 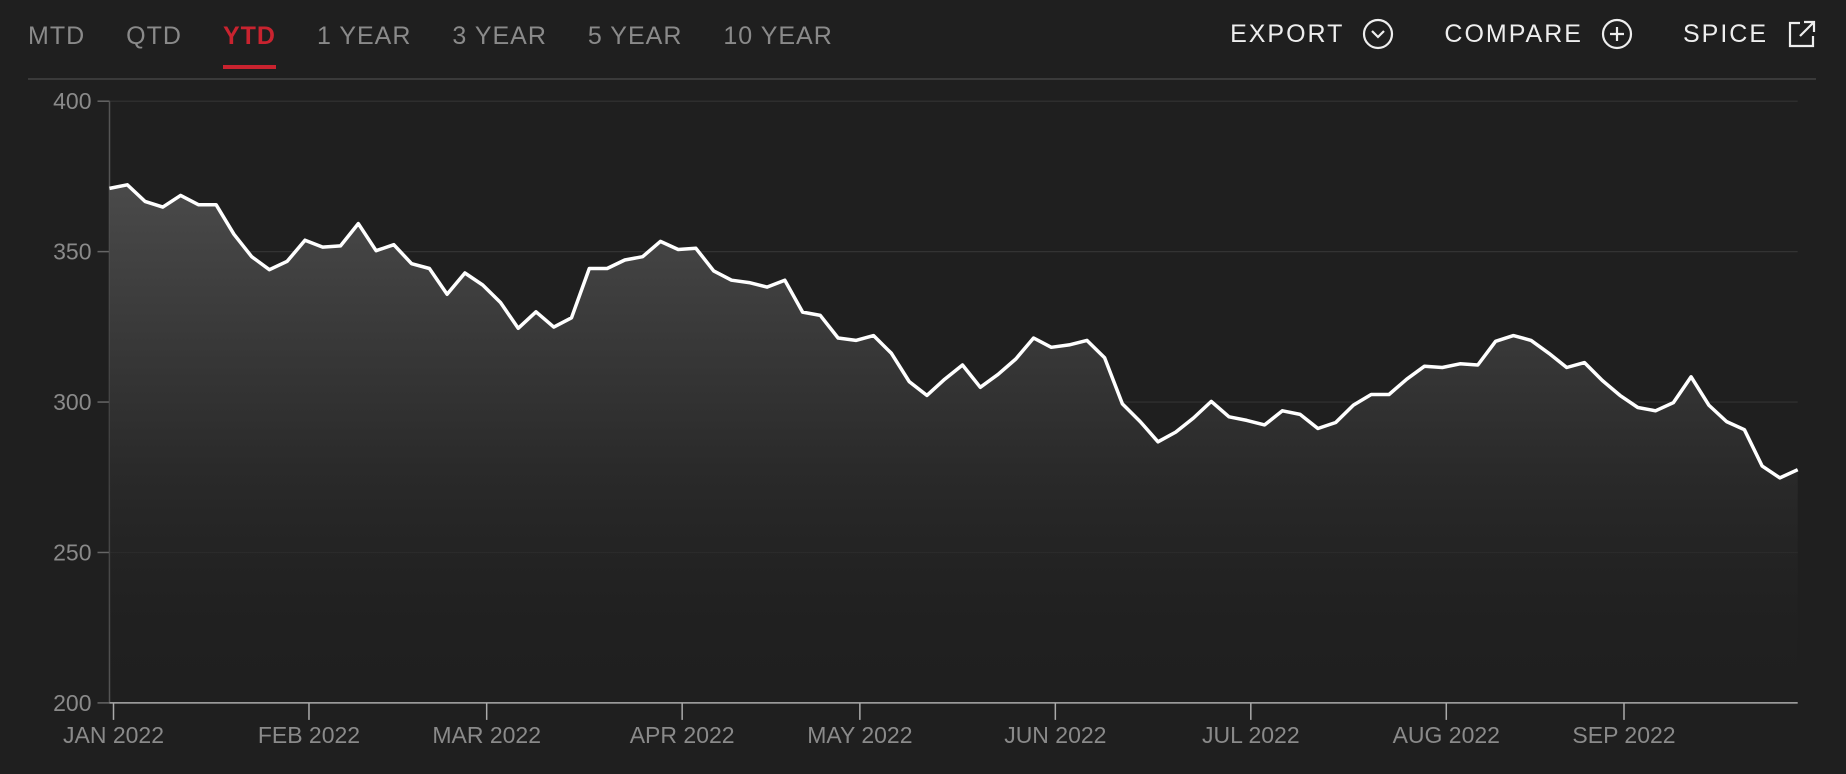 What do you see at coordinates (486, 735) in the screenshot?
I see `x-tick-label: MAR 2022` at bounding box center [486, 735].